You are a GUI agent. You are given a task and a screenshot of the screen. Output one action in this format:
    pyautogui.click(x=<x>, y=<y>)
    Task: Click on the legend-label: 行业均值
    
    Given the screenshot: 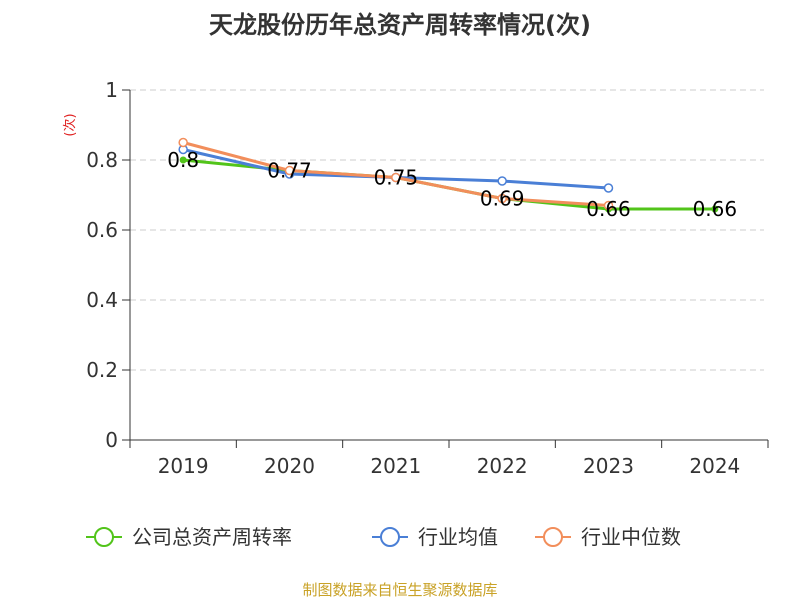 What is the action you would take?
    pyautogui.click(x=458, y=537)
    